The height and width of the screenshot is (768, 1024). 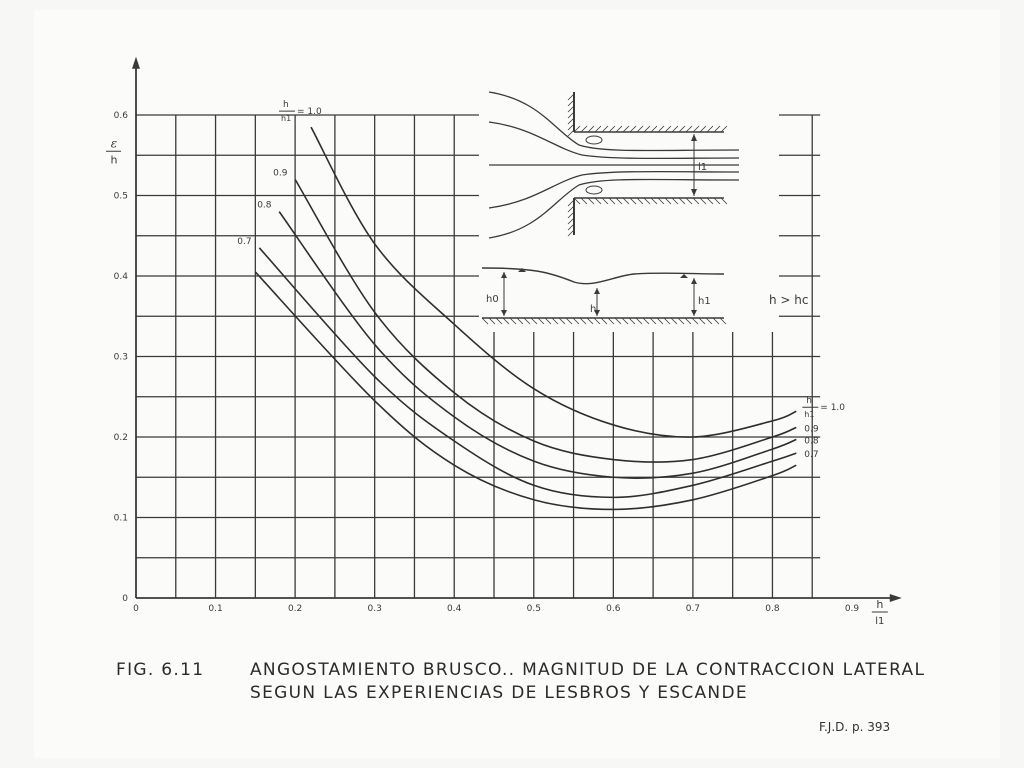 I want to click on inset-label-h0: h0, so click(x=492, y=299).